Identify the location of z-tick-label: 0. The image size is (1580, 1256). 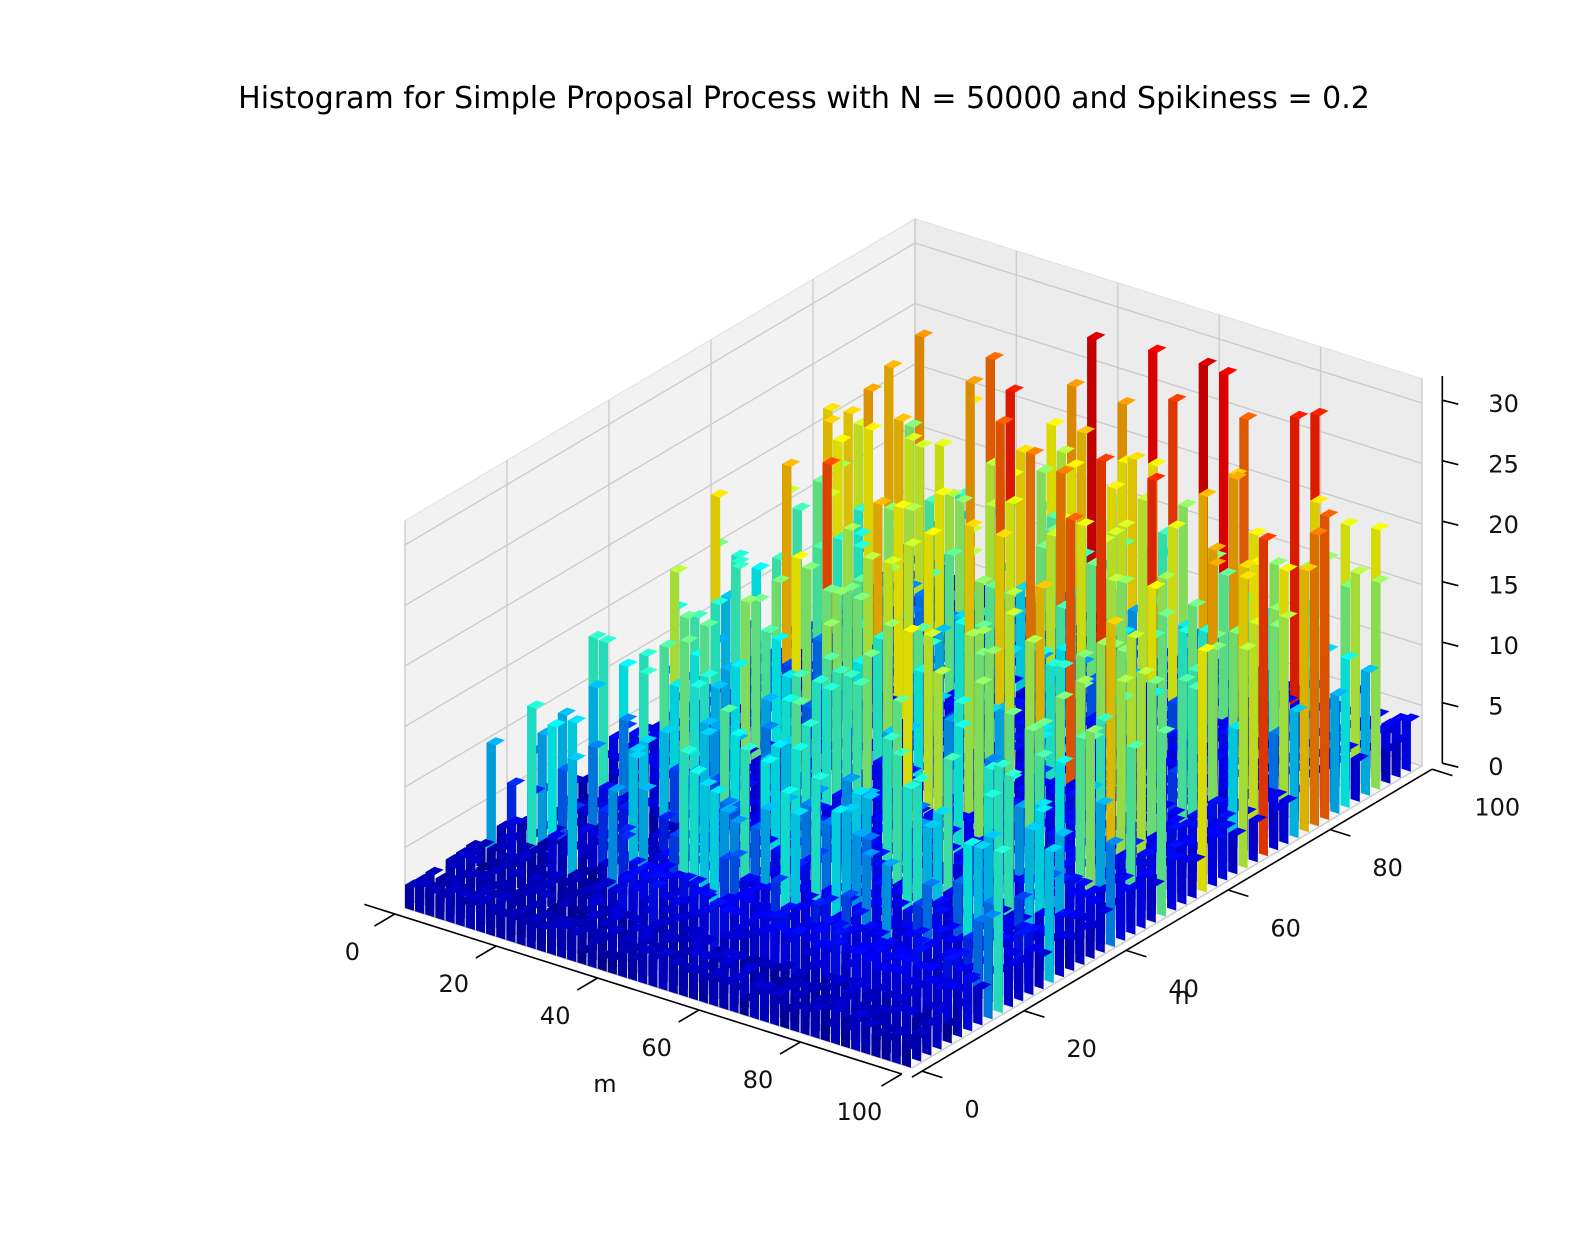
(1495, 767).